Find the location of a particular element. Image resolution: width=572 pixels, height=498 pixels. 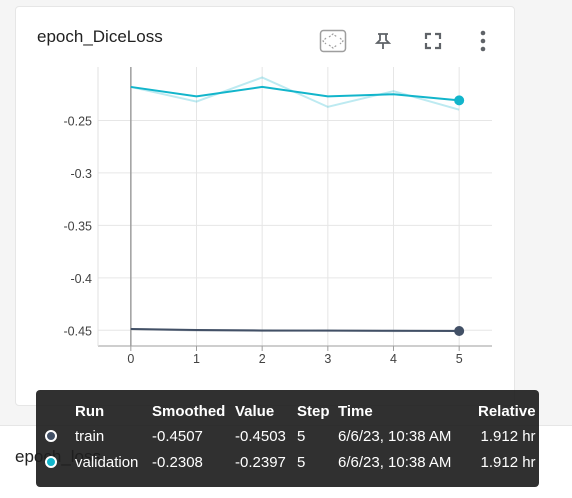

header-relative: Relative is located at coordinates (507, 411).